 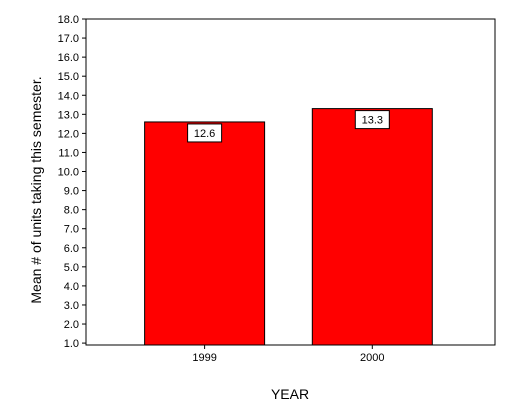 What do you see at coordinates (68, 96) in the screenshot?
I see `y-tick-label: 14.0` at bounding box center [68, 96].